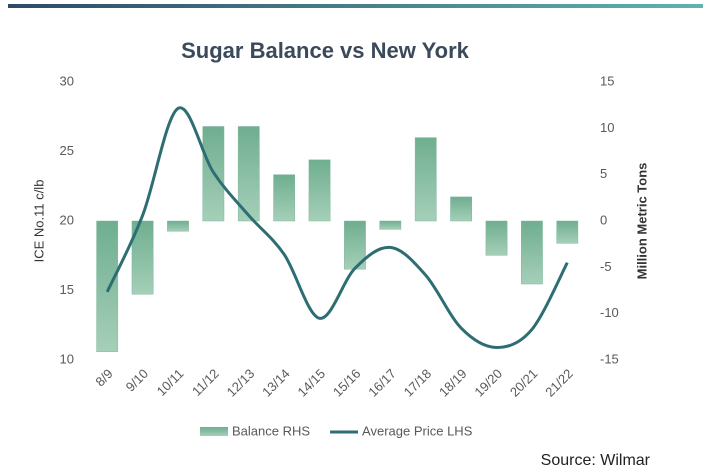 This screenshot has width=713, height=472. I want to click on y2-tick-label: 10, so click(607, 127).